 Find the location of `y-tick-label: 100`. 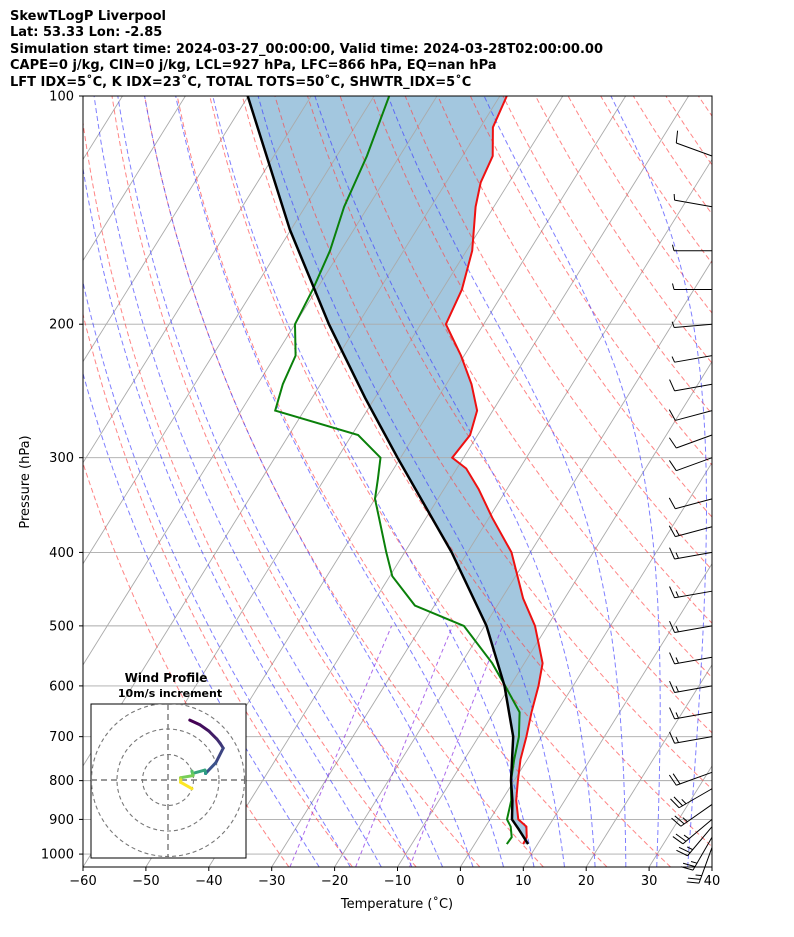

y-tick-label: 100 is located at coordinates (61, 97).